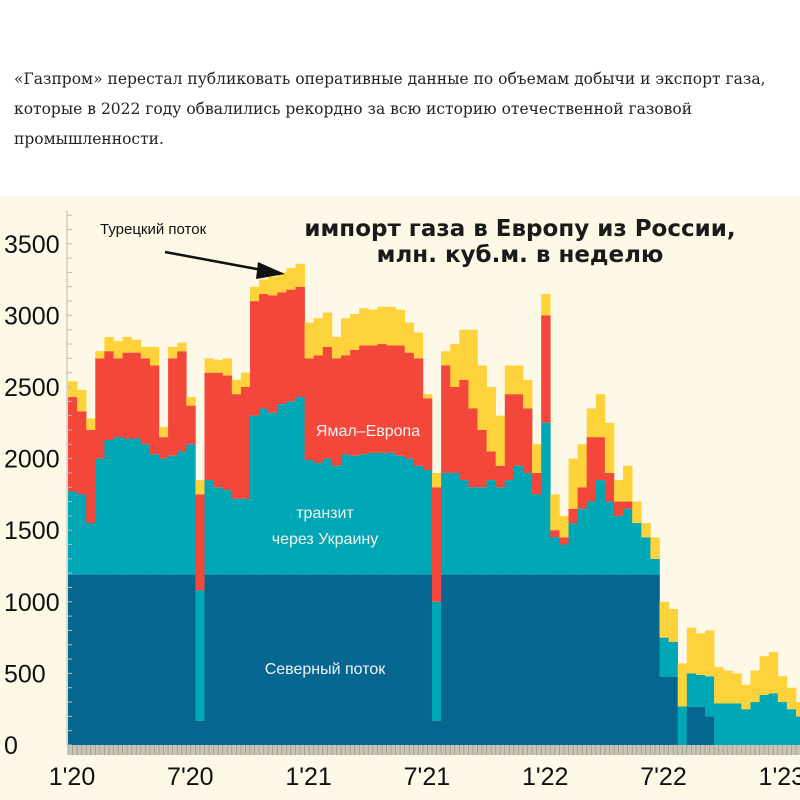 The width and height of the screenshot is (800, 800). What do you see at coordinates (32, 531) in the screenshot?
I see `y-tick-label: 1500` at bounding box center [32, 531].